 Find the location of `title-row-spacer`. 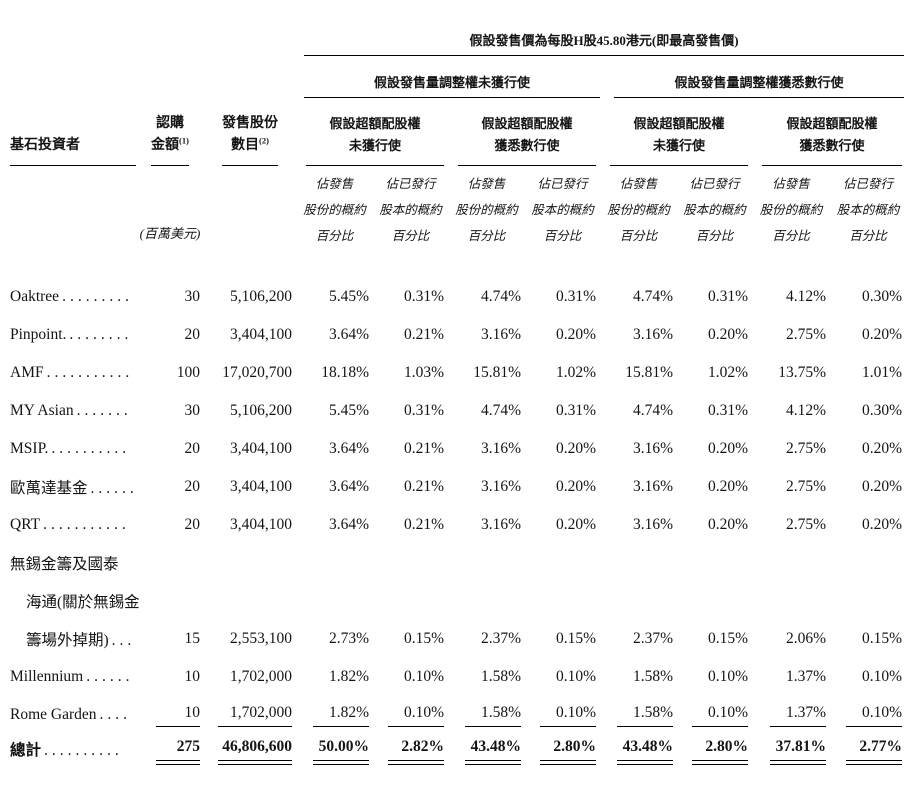

title-row-spacer is located at coordinates (153, 28).